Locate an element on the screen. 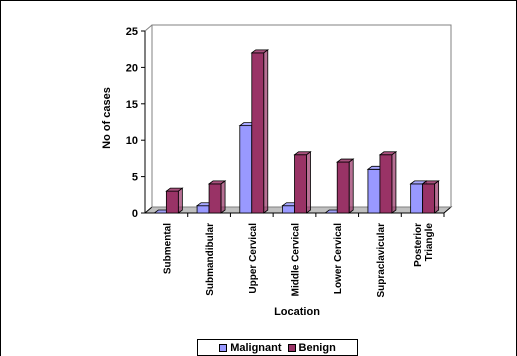  y-tick-label: 15 is located at coordinates (132, 105).